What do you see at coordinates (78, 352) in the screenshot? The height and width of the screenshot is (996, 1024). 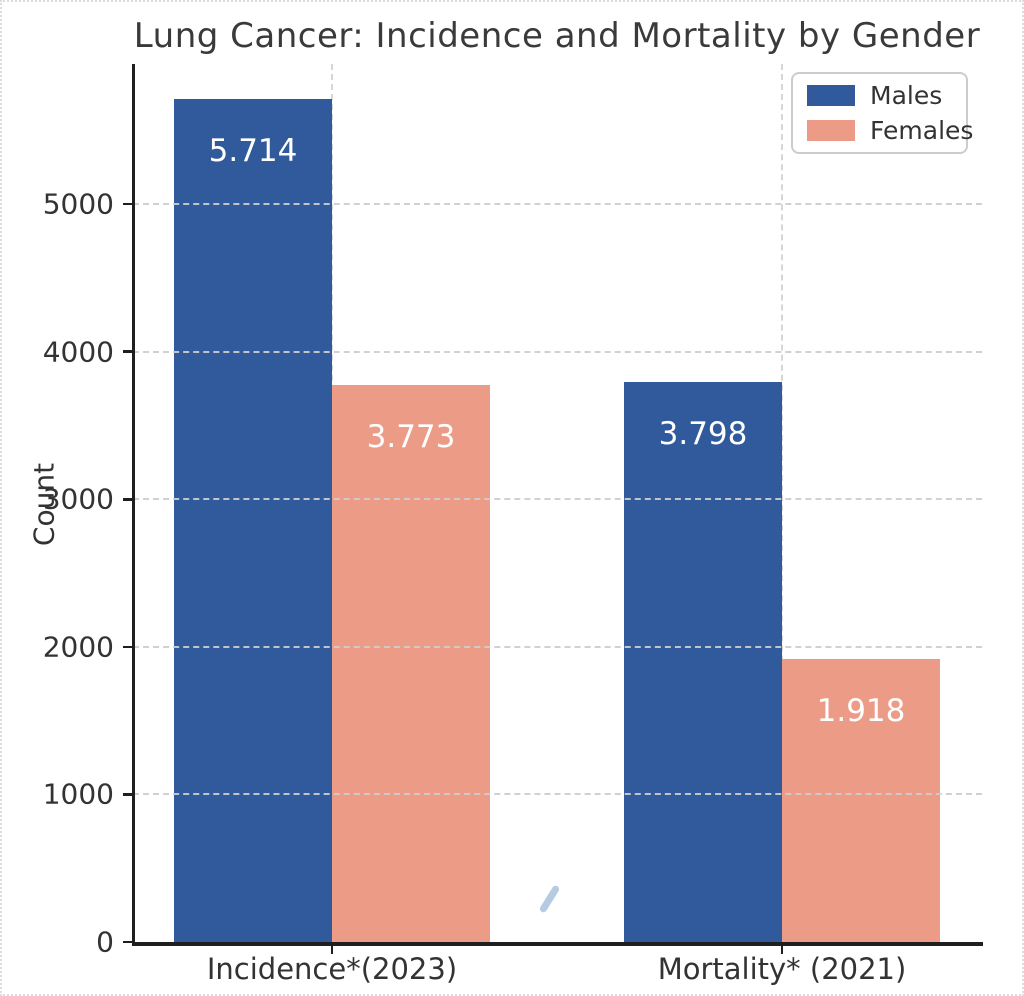 I see `y-tick-label: 4000` at bounding box center [78, 352].